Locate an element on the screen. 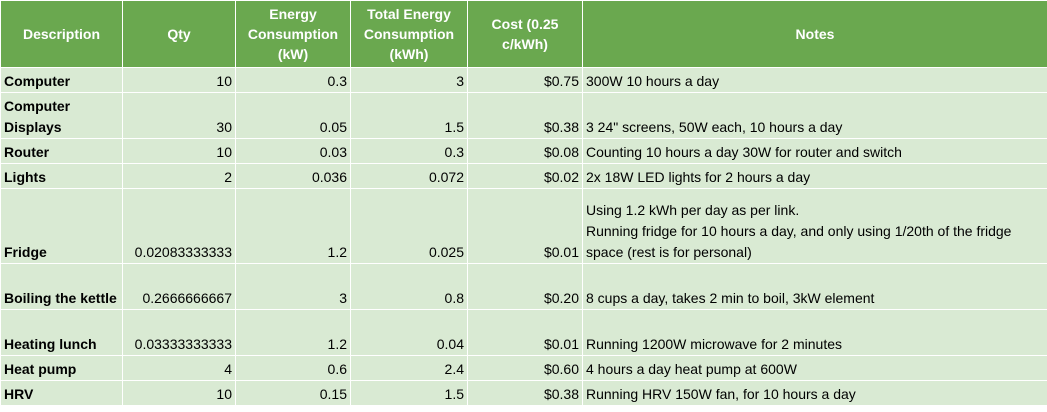 The image size is (1047, 412). cell-notes: Running HRV 150W fan, for 10 hours a day is located at coordinates (814, 393).